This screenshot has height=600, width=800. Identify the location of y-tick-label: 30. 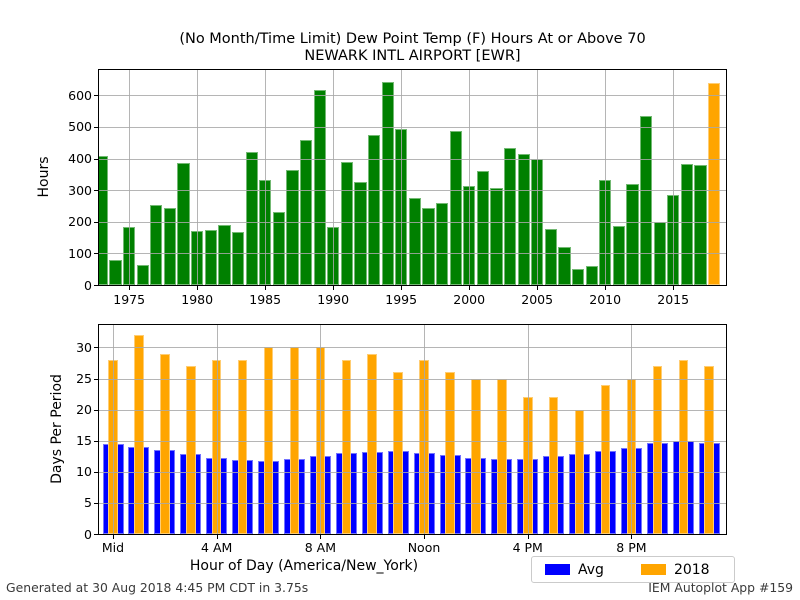
(84, 347).